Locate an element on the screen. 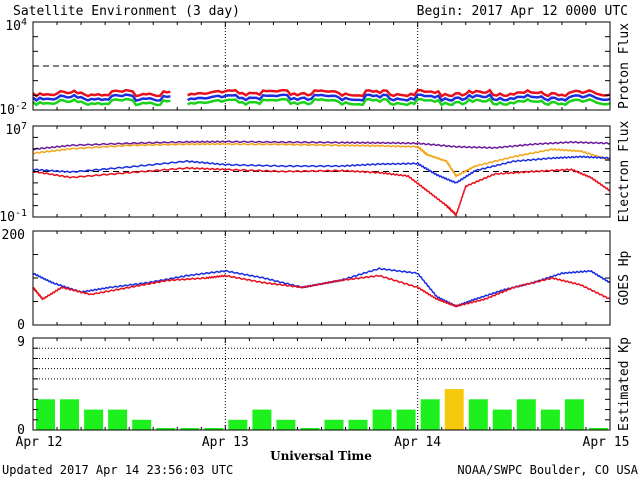 The height and width of the screenshot is (480, 640). y-tick-label: 10⁻¹ is located at coordinates (13, 216).